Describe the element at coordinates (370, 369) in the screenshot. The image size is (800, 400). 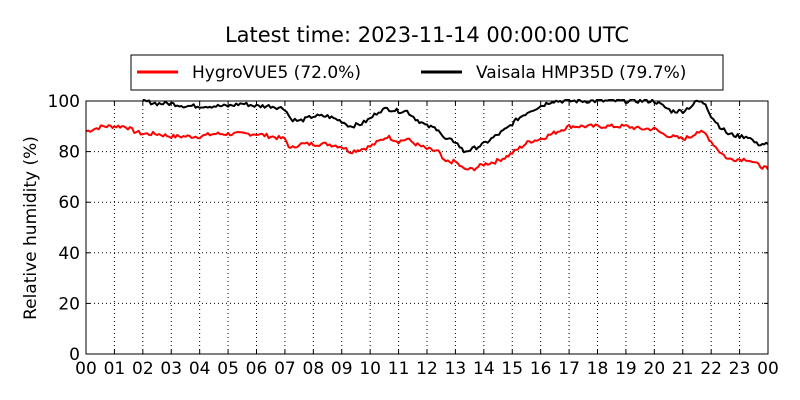
I see `x-tick-label: 10` at that location.